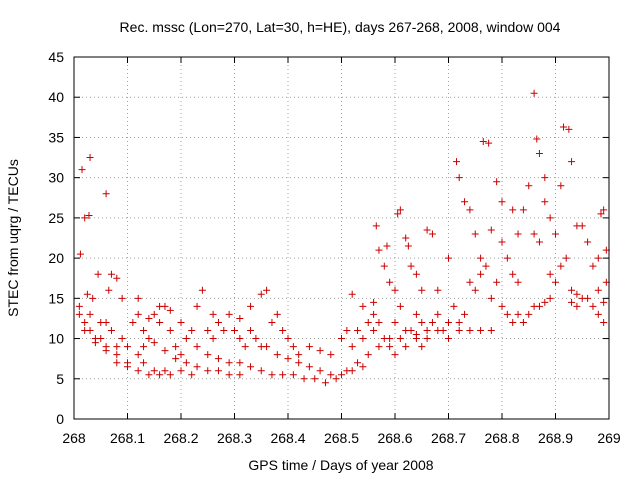  What do you see at coordinates (448, 438) in the screenshot?
I see `x-tick-label: 268.7` at bounding box center [448, 438].